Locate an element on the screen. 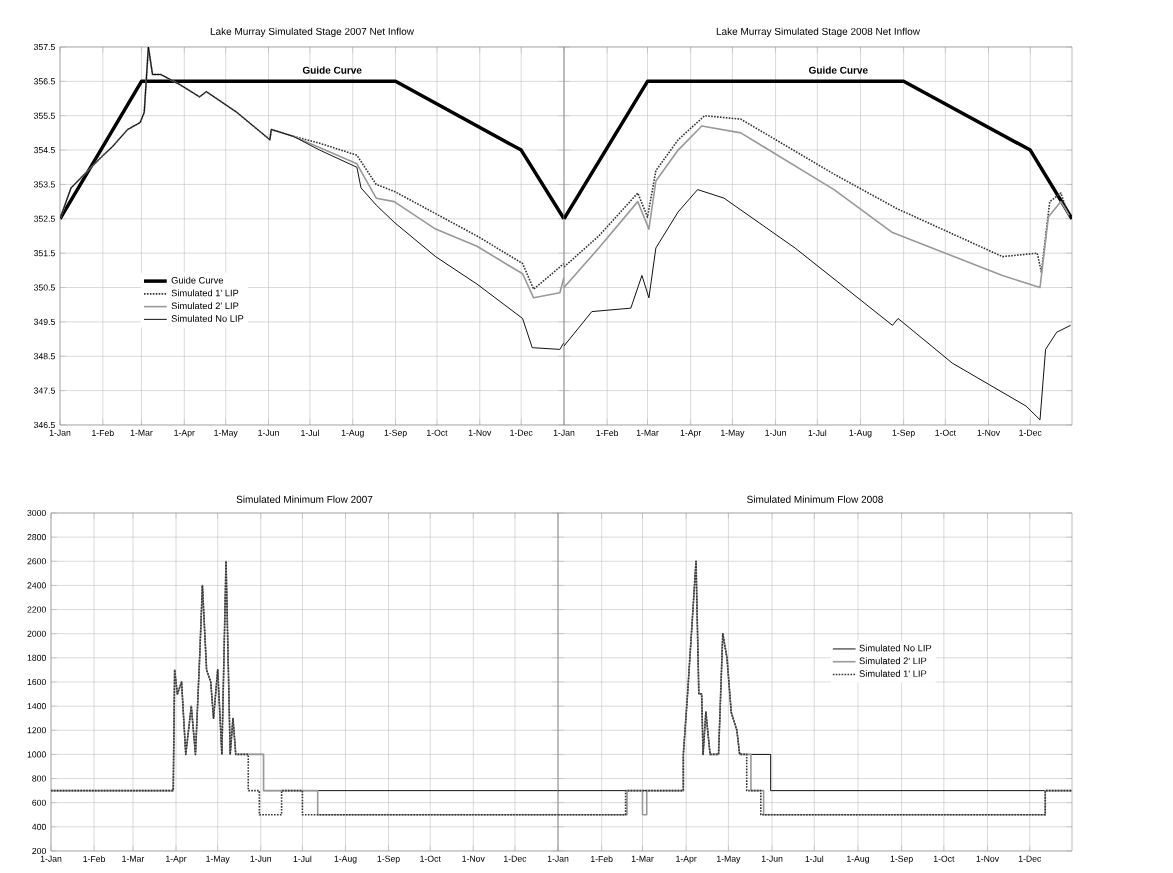 The height and width of the screenshot is (873, 1173). y-tick-label: 2600 is located at coordinates (36, 561).